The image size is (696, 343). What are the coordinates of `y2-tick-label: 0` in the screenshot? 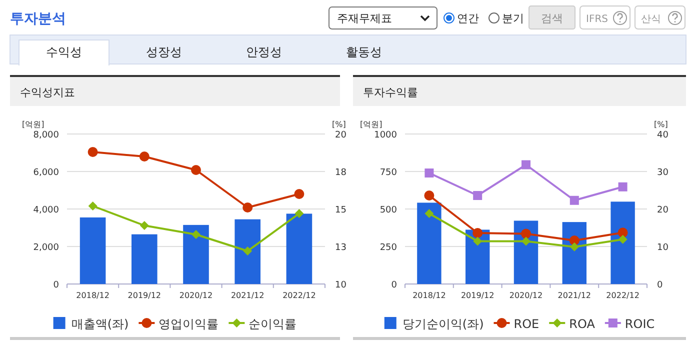 It's located at (660, 285).